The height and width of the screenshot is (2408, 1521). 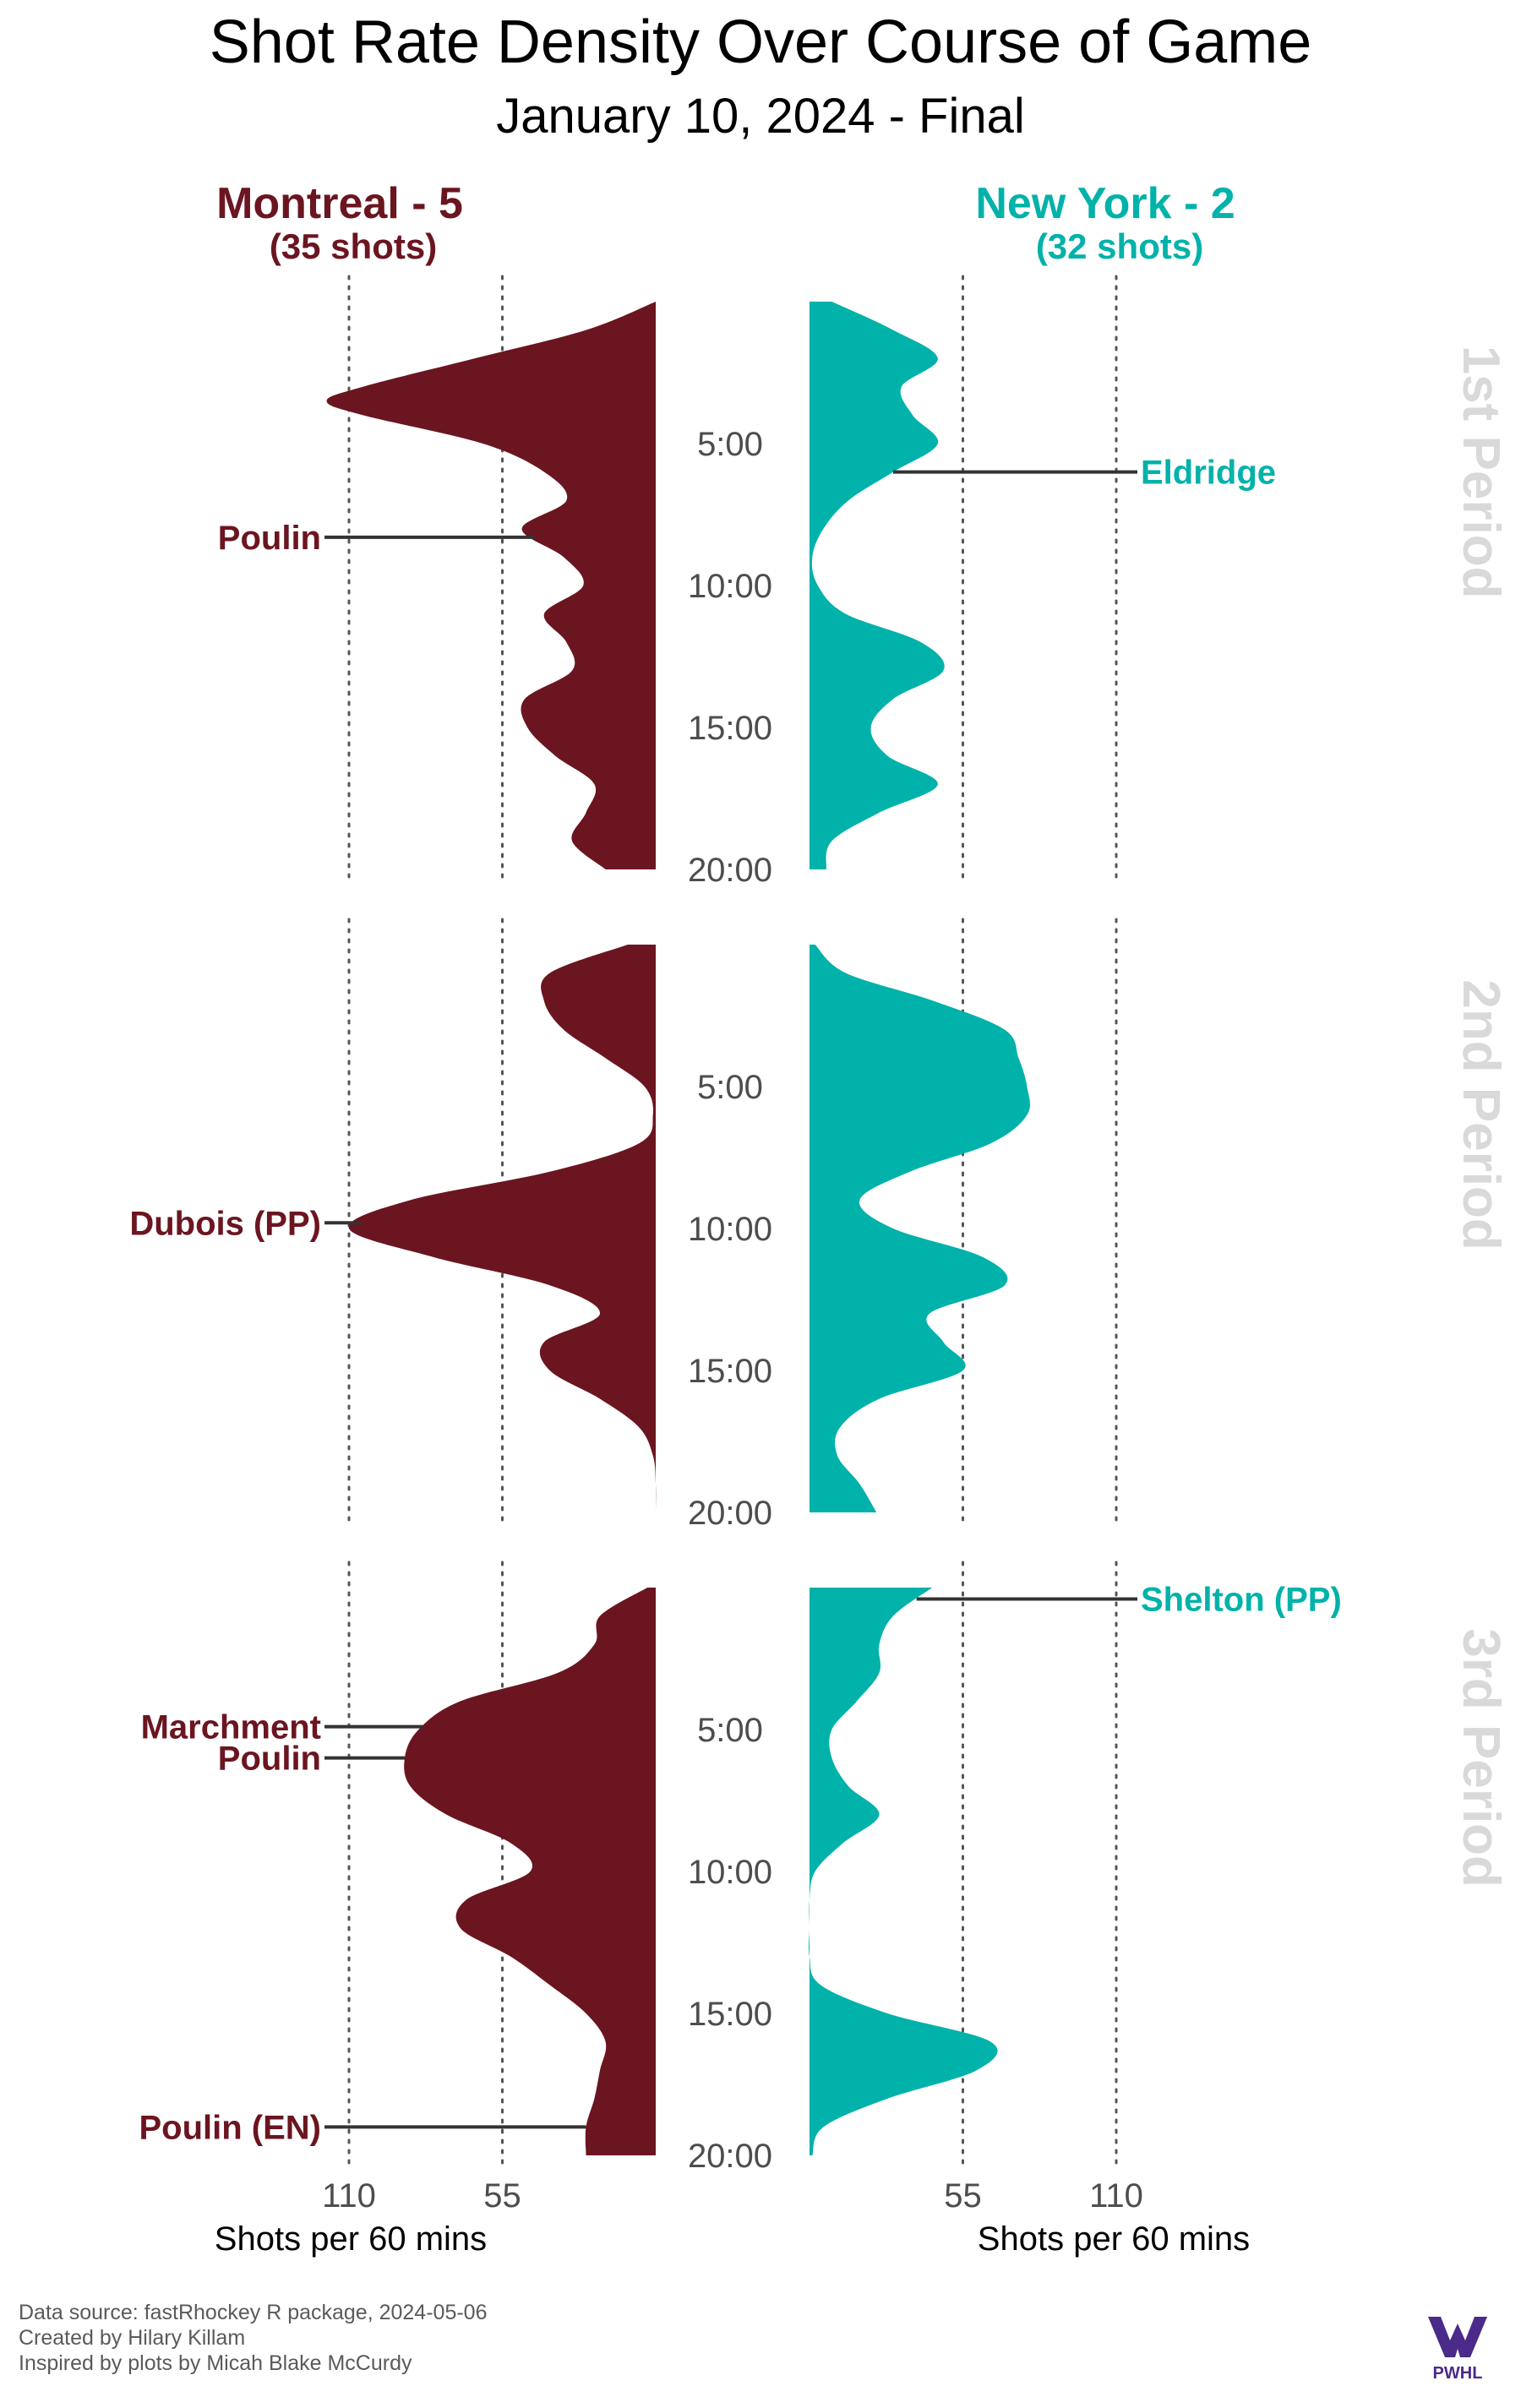 I want to click on time-tick-p1-3: 15:00, so click(x=730, y=728).